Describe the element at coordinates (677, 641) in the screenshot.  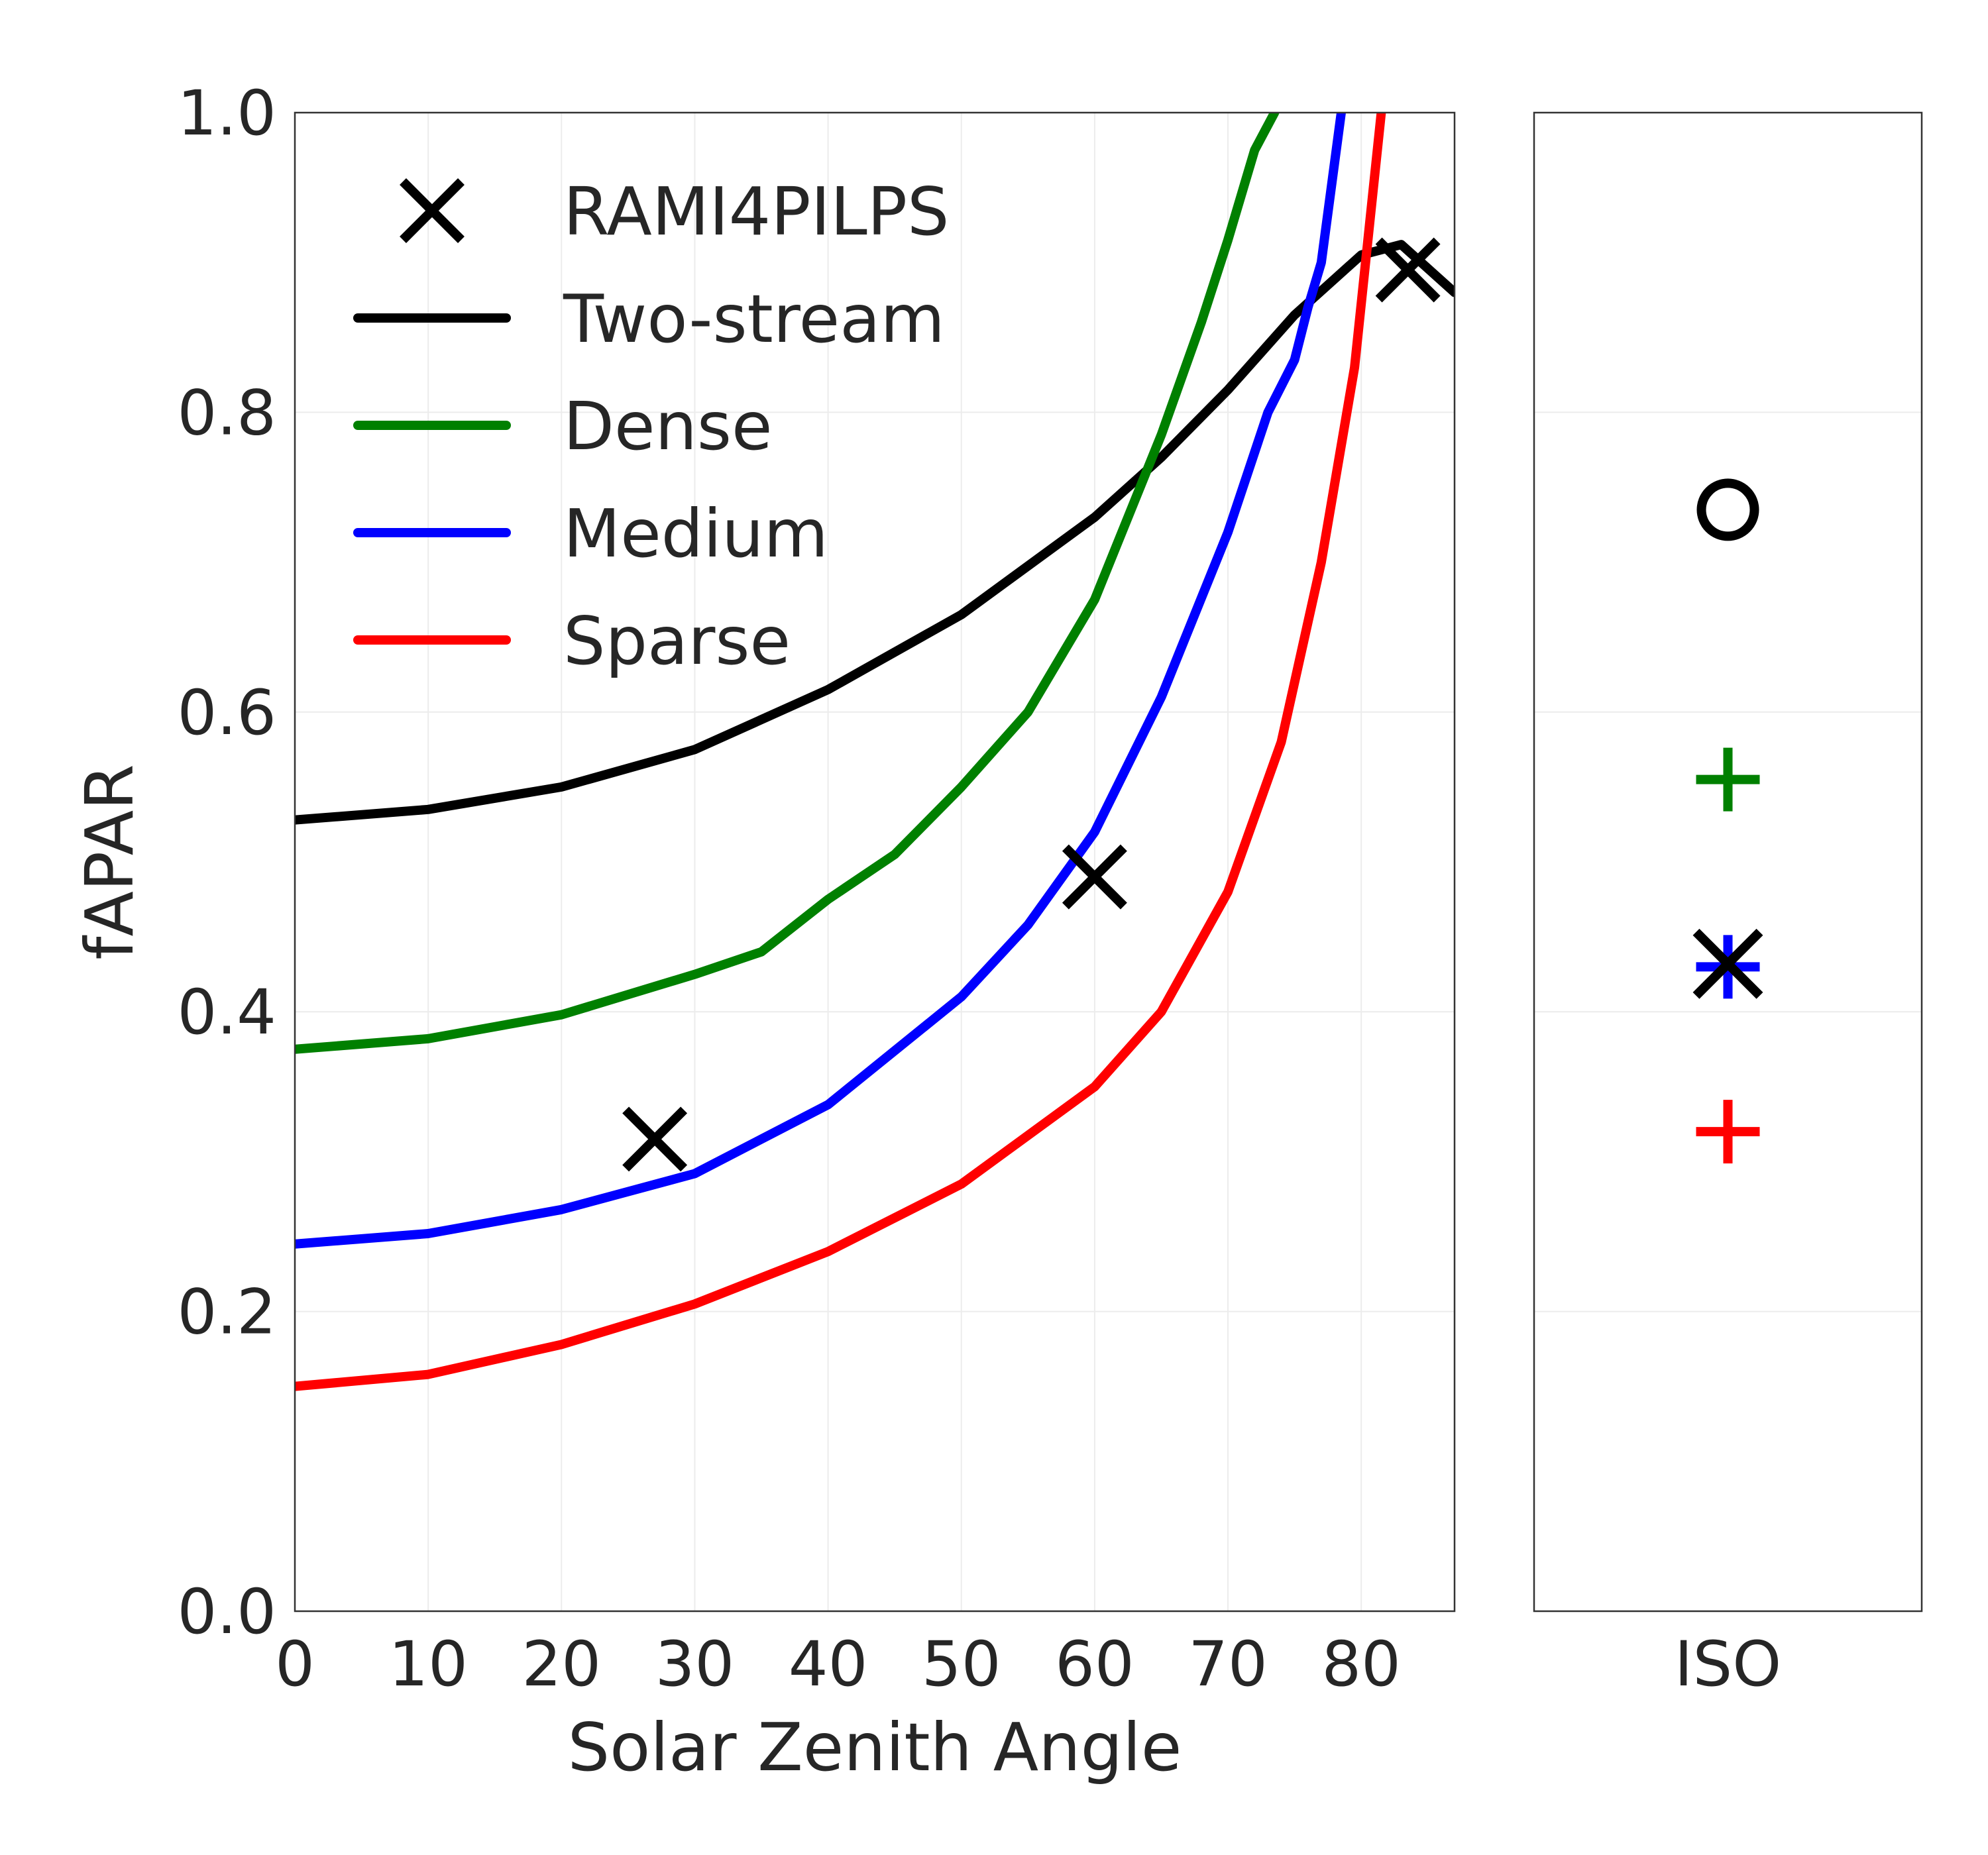
I see `legend-label-sparse: Sparse` at that location.